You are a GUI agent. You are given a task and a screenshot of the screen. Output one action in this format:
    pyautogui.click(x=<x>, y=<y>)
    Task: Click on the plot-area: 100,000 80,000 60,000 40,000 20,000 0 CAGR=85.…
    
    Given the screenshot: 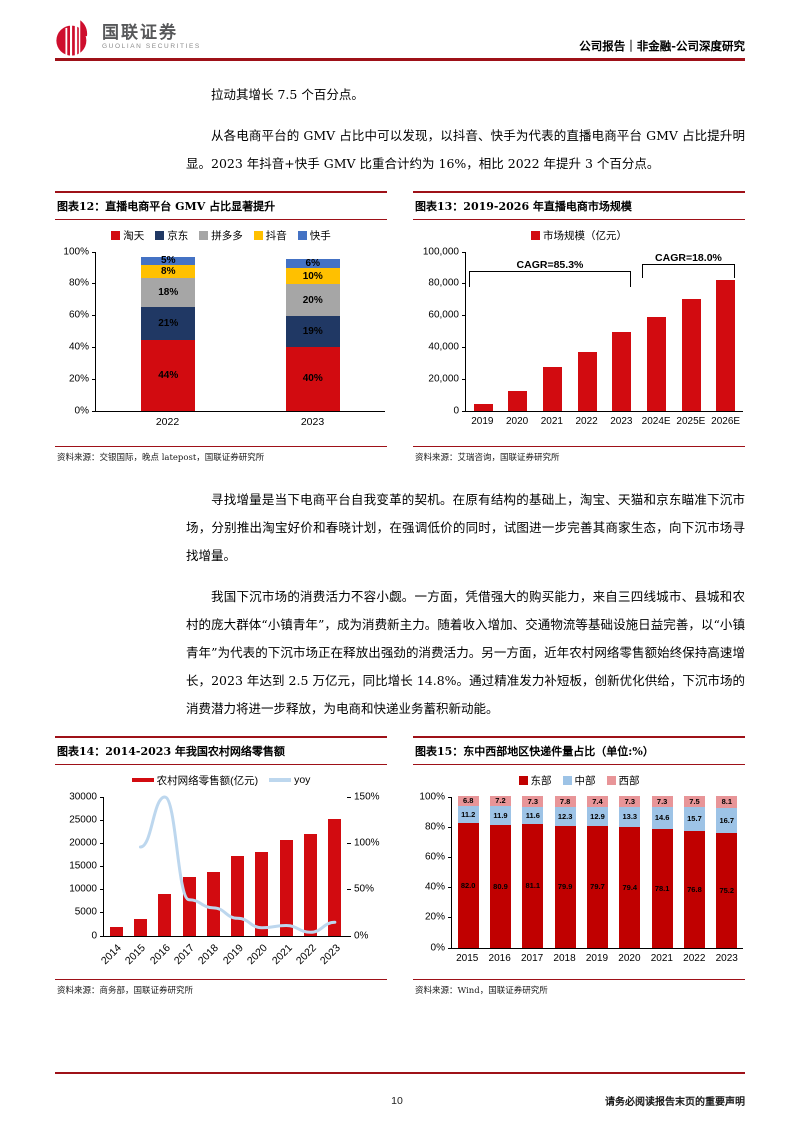 What is the action you would take?
    pyautogui.click(x=583, y=331)
    